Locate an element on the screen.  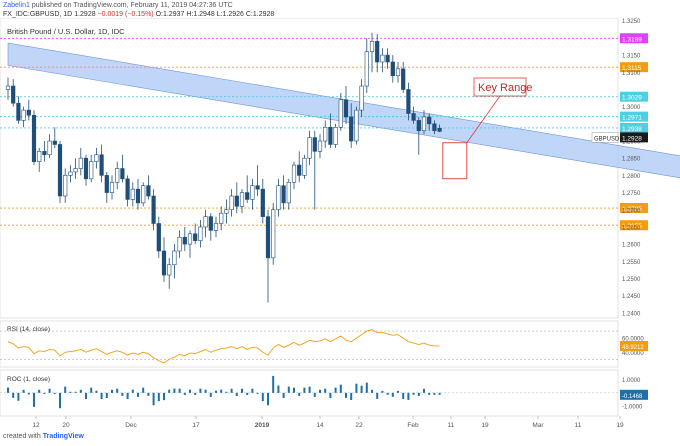
price-tick-8: 1.2700 is located at coordinates (631, 211).